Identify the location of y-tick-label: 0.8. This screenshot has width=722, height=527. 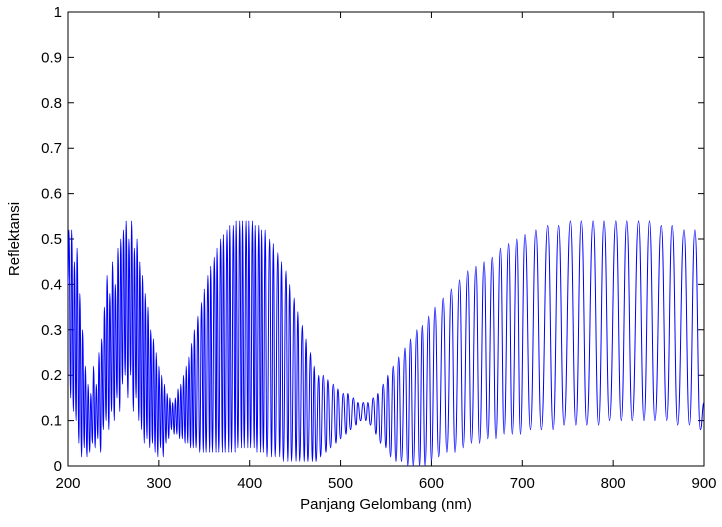
(51, 103).